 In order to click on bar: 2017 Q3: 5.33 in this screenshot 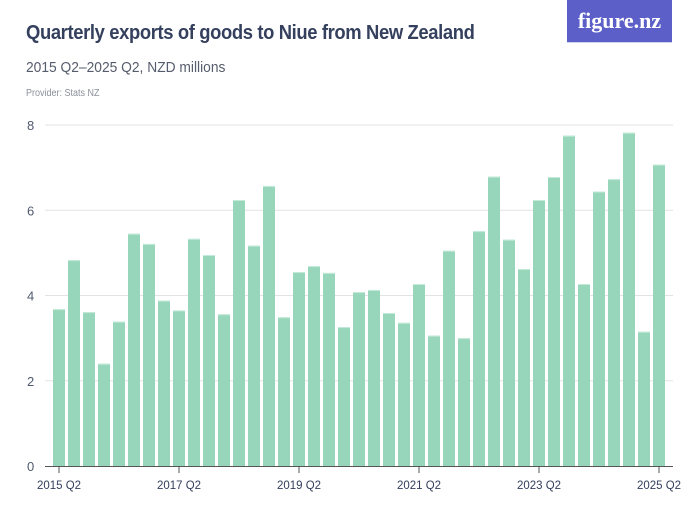, I will do `click(194, 352)`.